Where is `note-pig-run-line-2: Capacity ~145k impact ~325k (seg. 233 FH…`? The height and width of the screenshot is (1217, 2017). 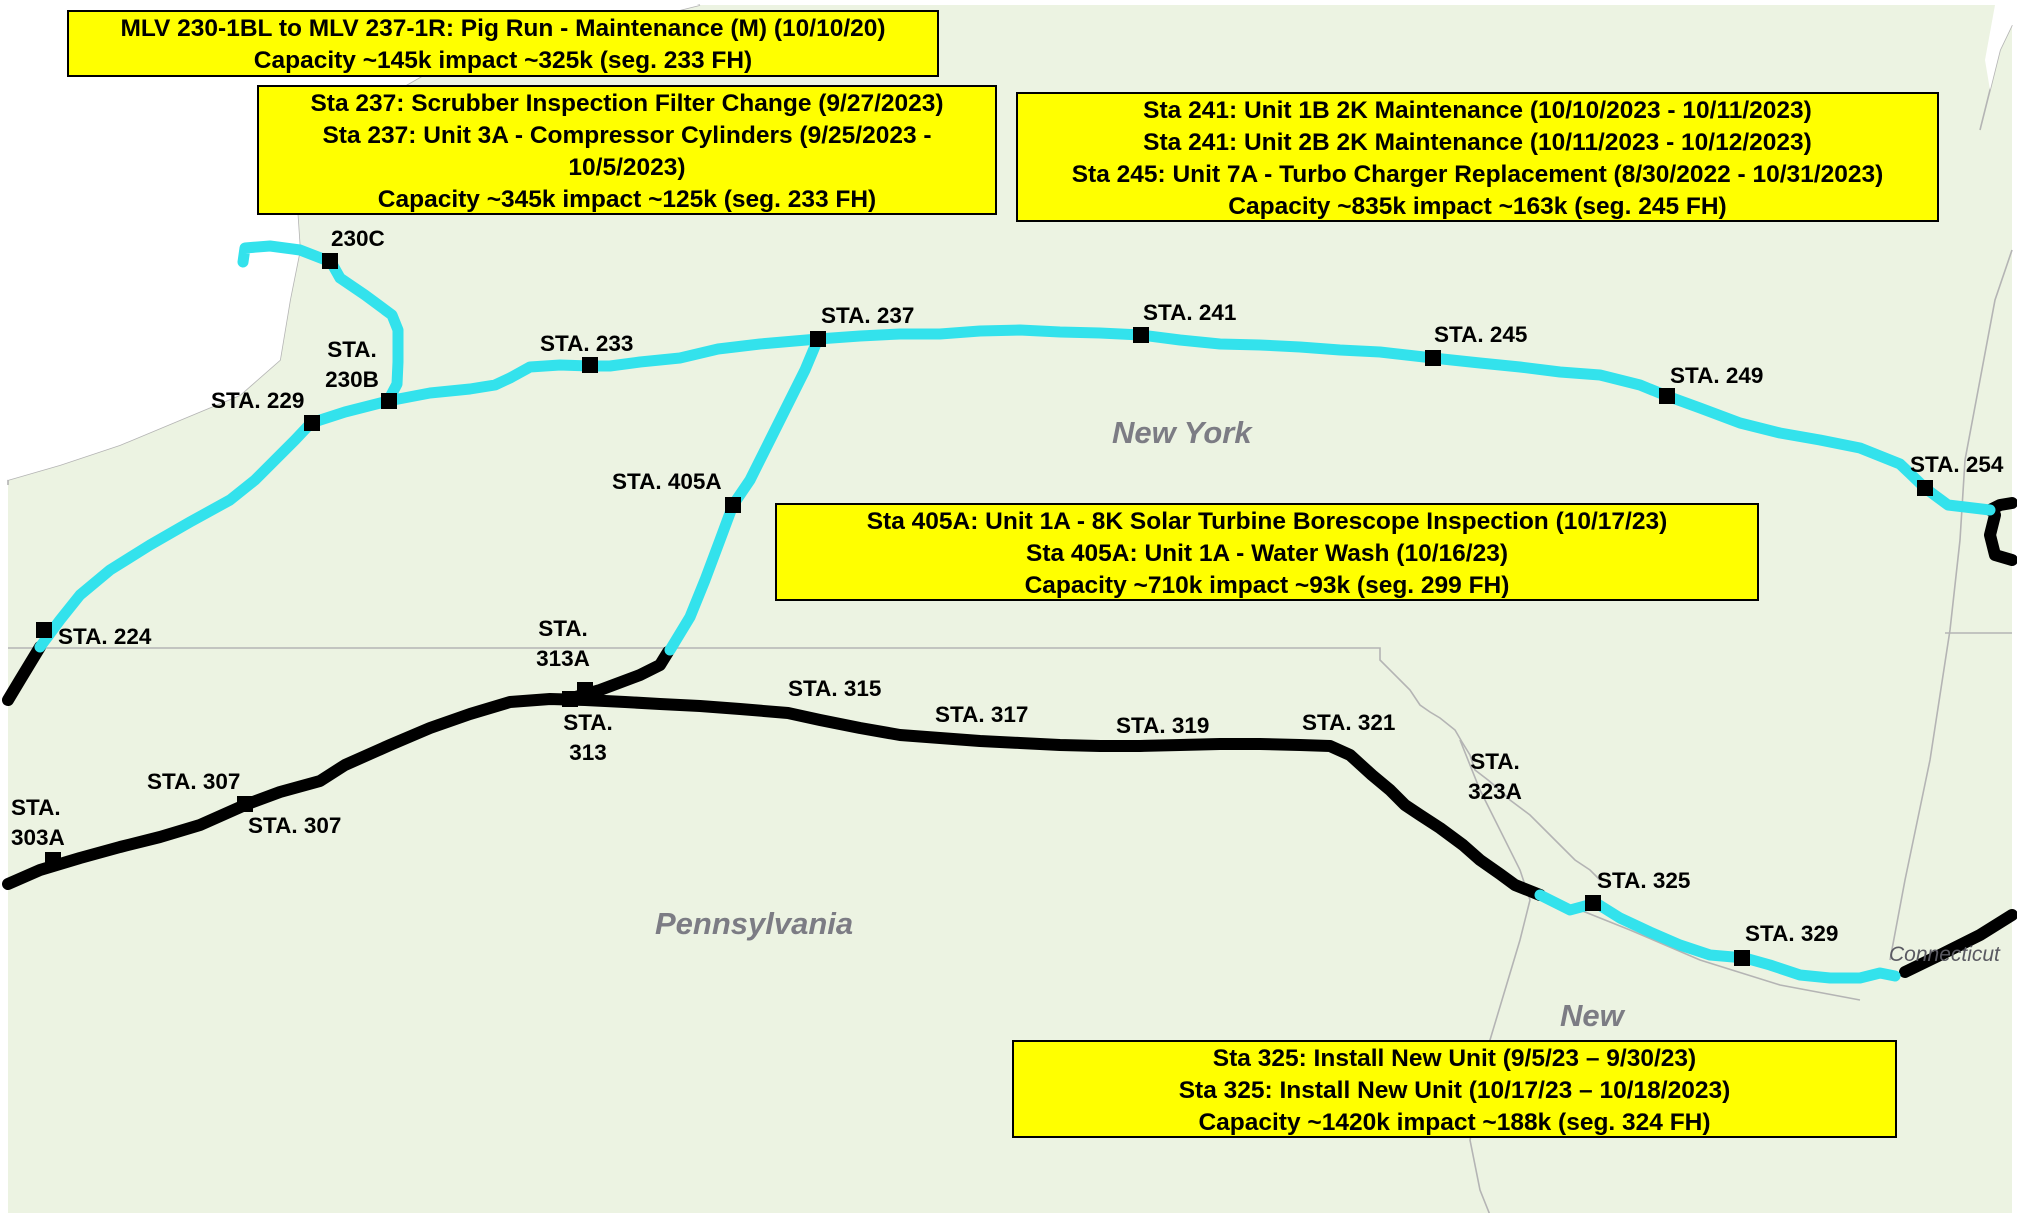
note-pig-run-line-2: Capacity ~145k impact ~325k (seg. 233 FH… is located at coordinates (503, 60).